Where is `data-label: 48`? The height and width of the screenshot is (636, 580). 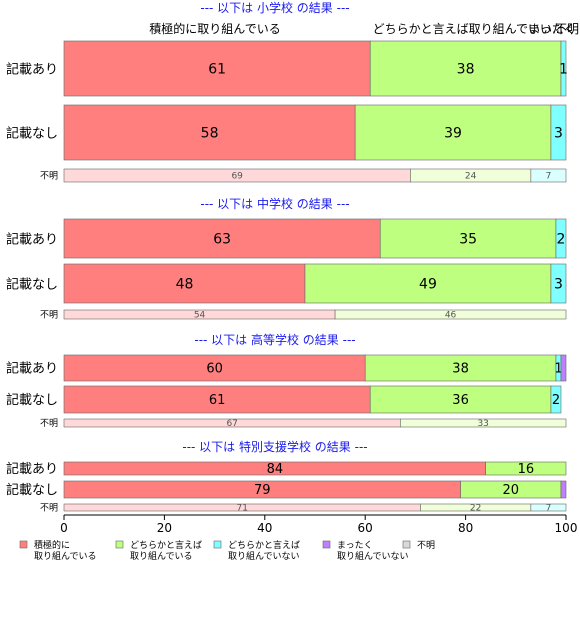
data-label: 48 is located at coordinates (185, 285).